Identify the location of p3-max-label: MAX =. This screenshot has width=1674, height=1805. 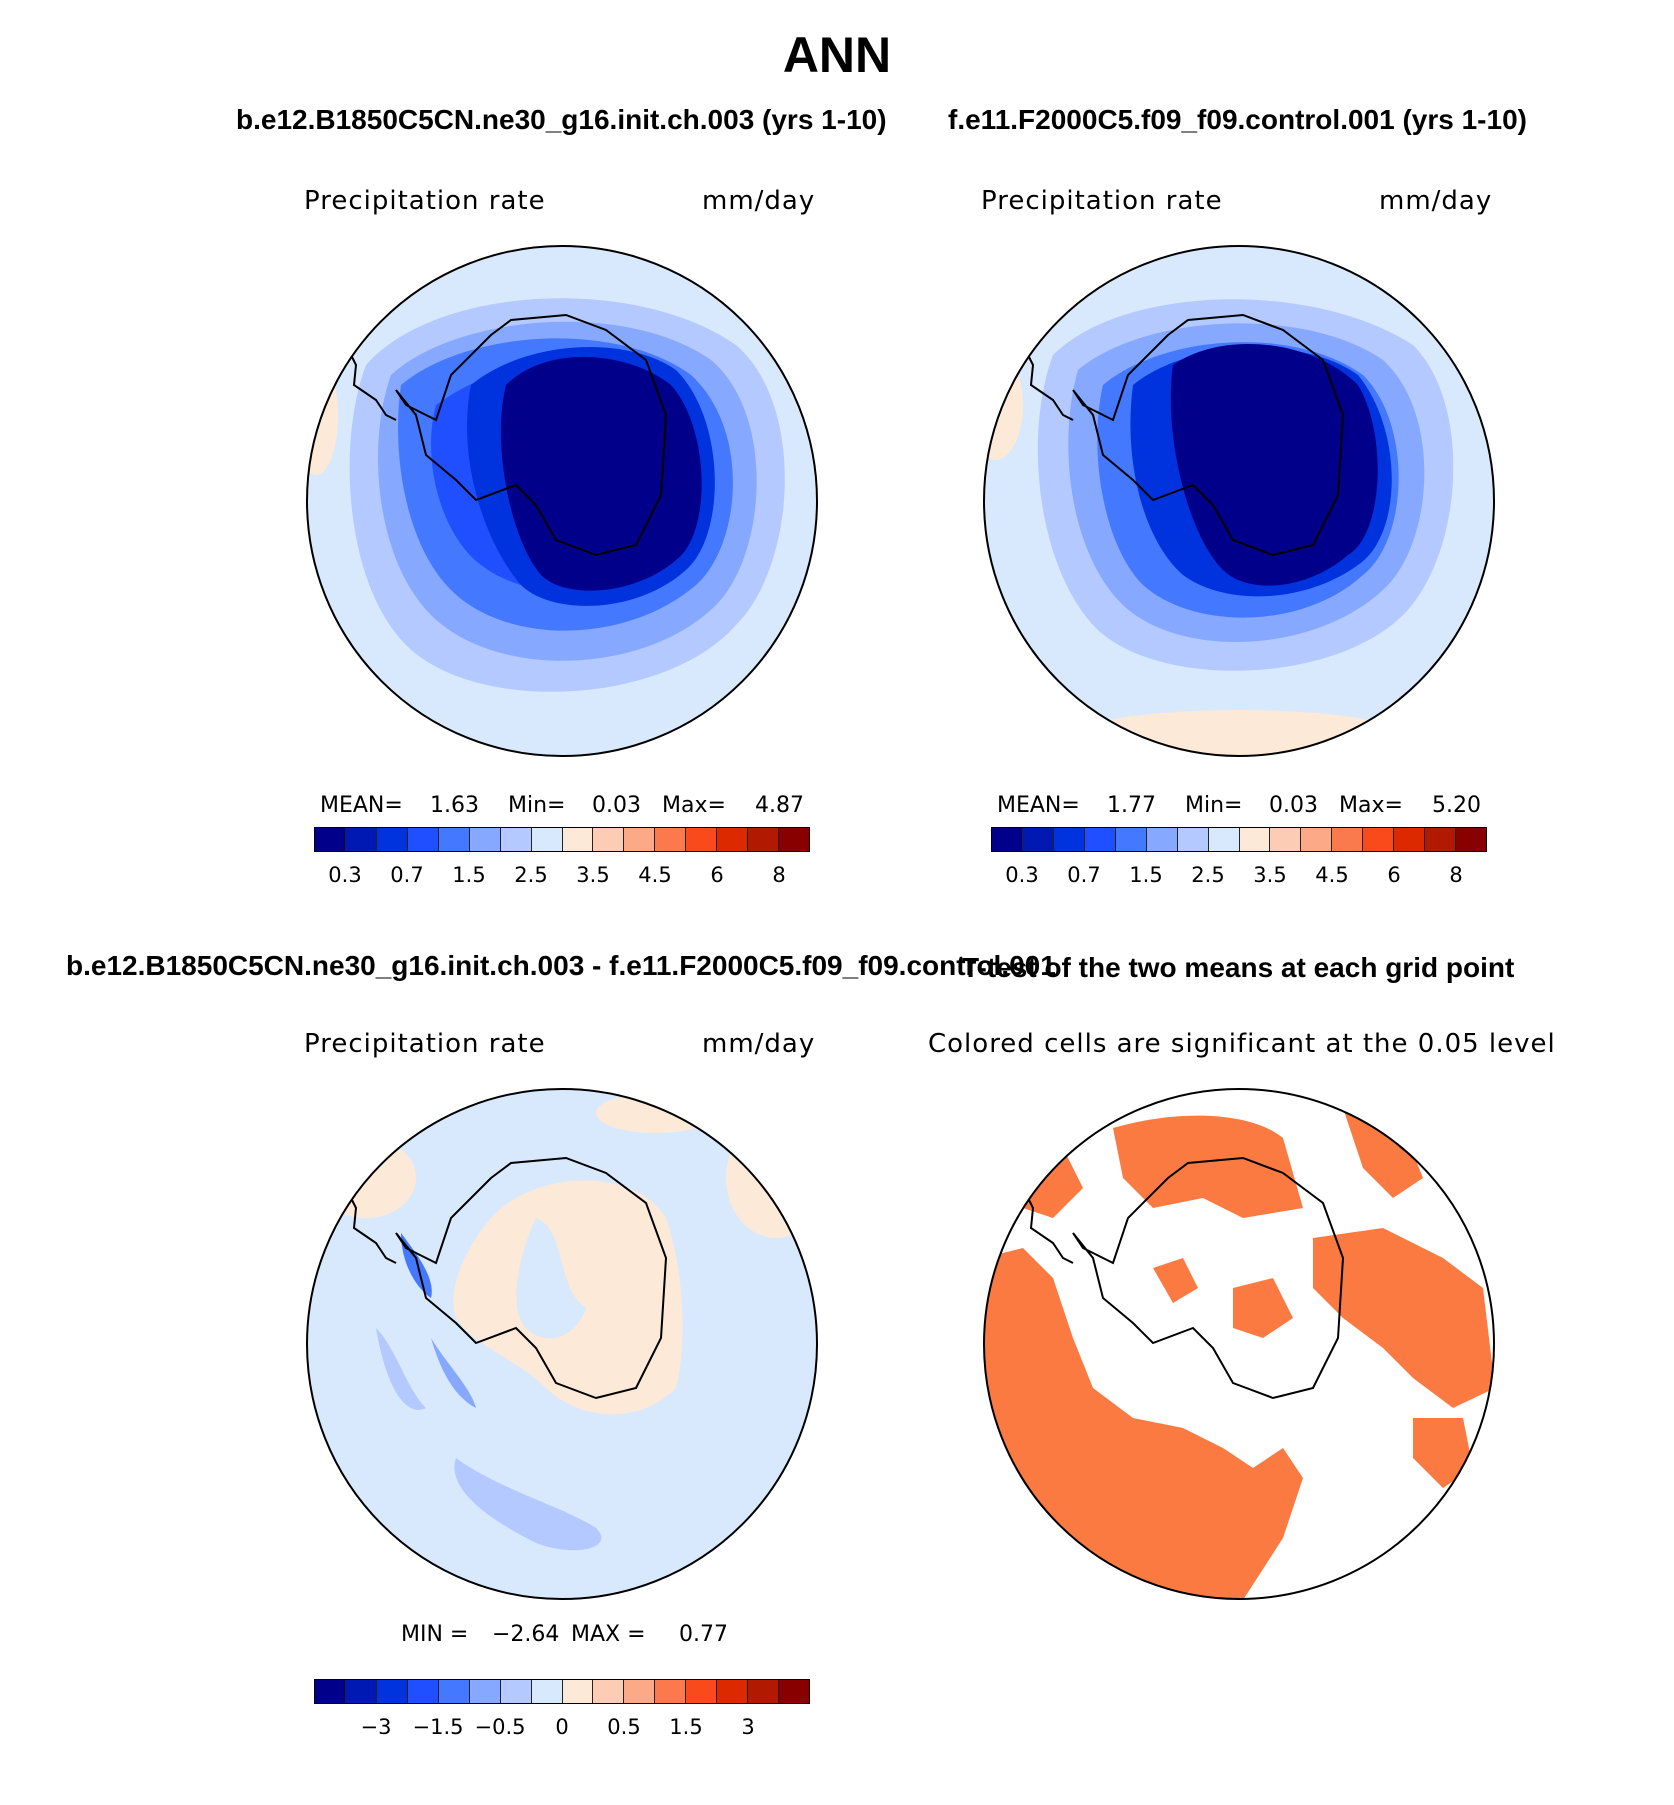
(608, 1634).